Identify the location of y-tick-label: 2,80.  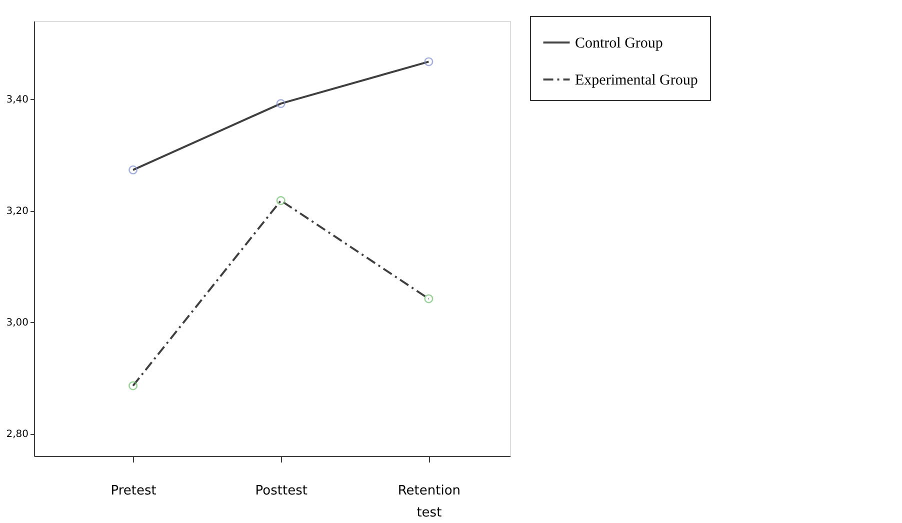
(17, 434).